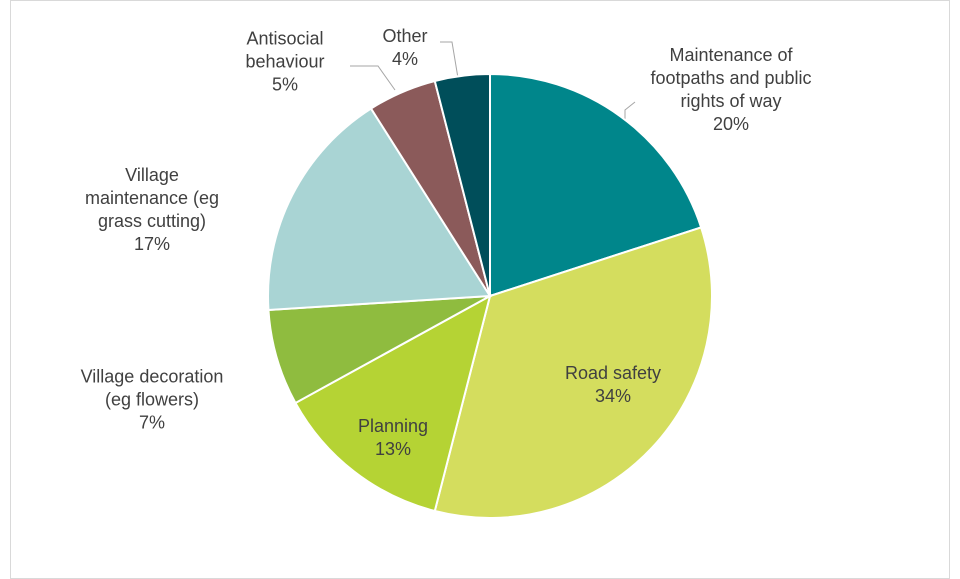 The image size is (960, 579). What do you see at coordinates (613, 373) in the screenshot?
I see `category-label: Road safety` at bounding box center [613, 373].